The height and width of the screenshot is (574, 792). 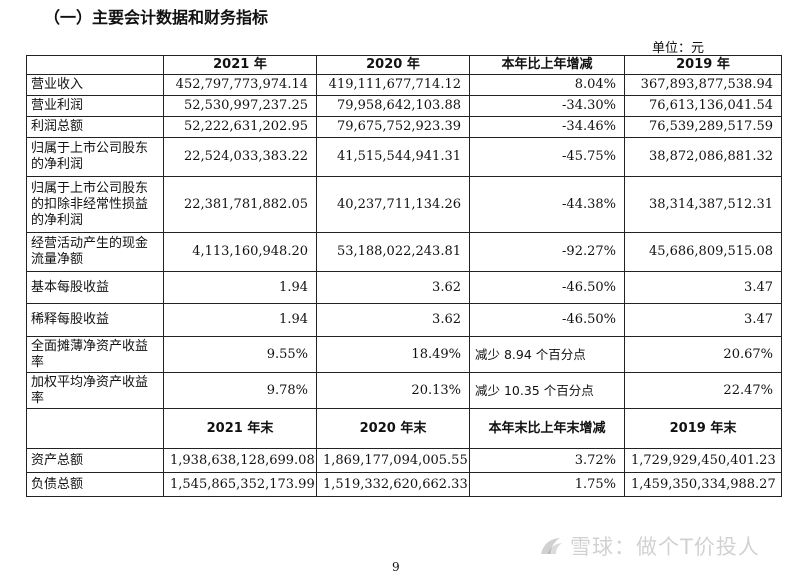 I want to click on column-header: 2021 年末, so click(x=240, y=428).